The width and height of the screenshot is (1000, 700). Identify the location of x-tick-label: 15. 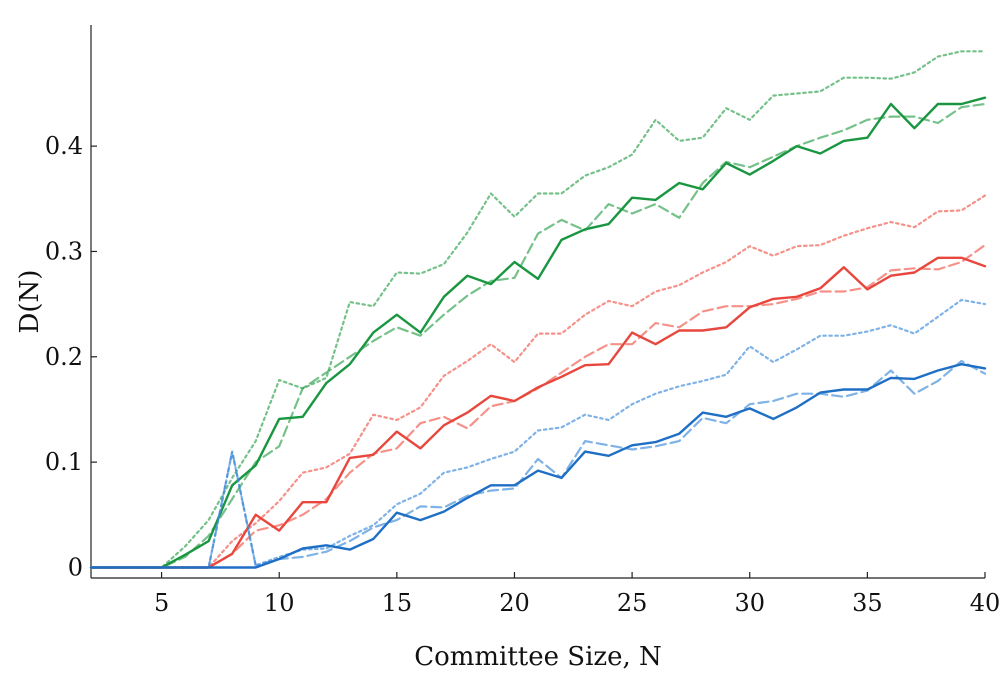
(397, 603).